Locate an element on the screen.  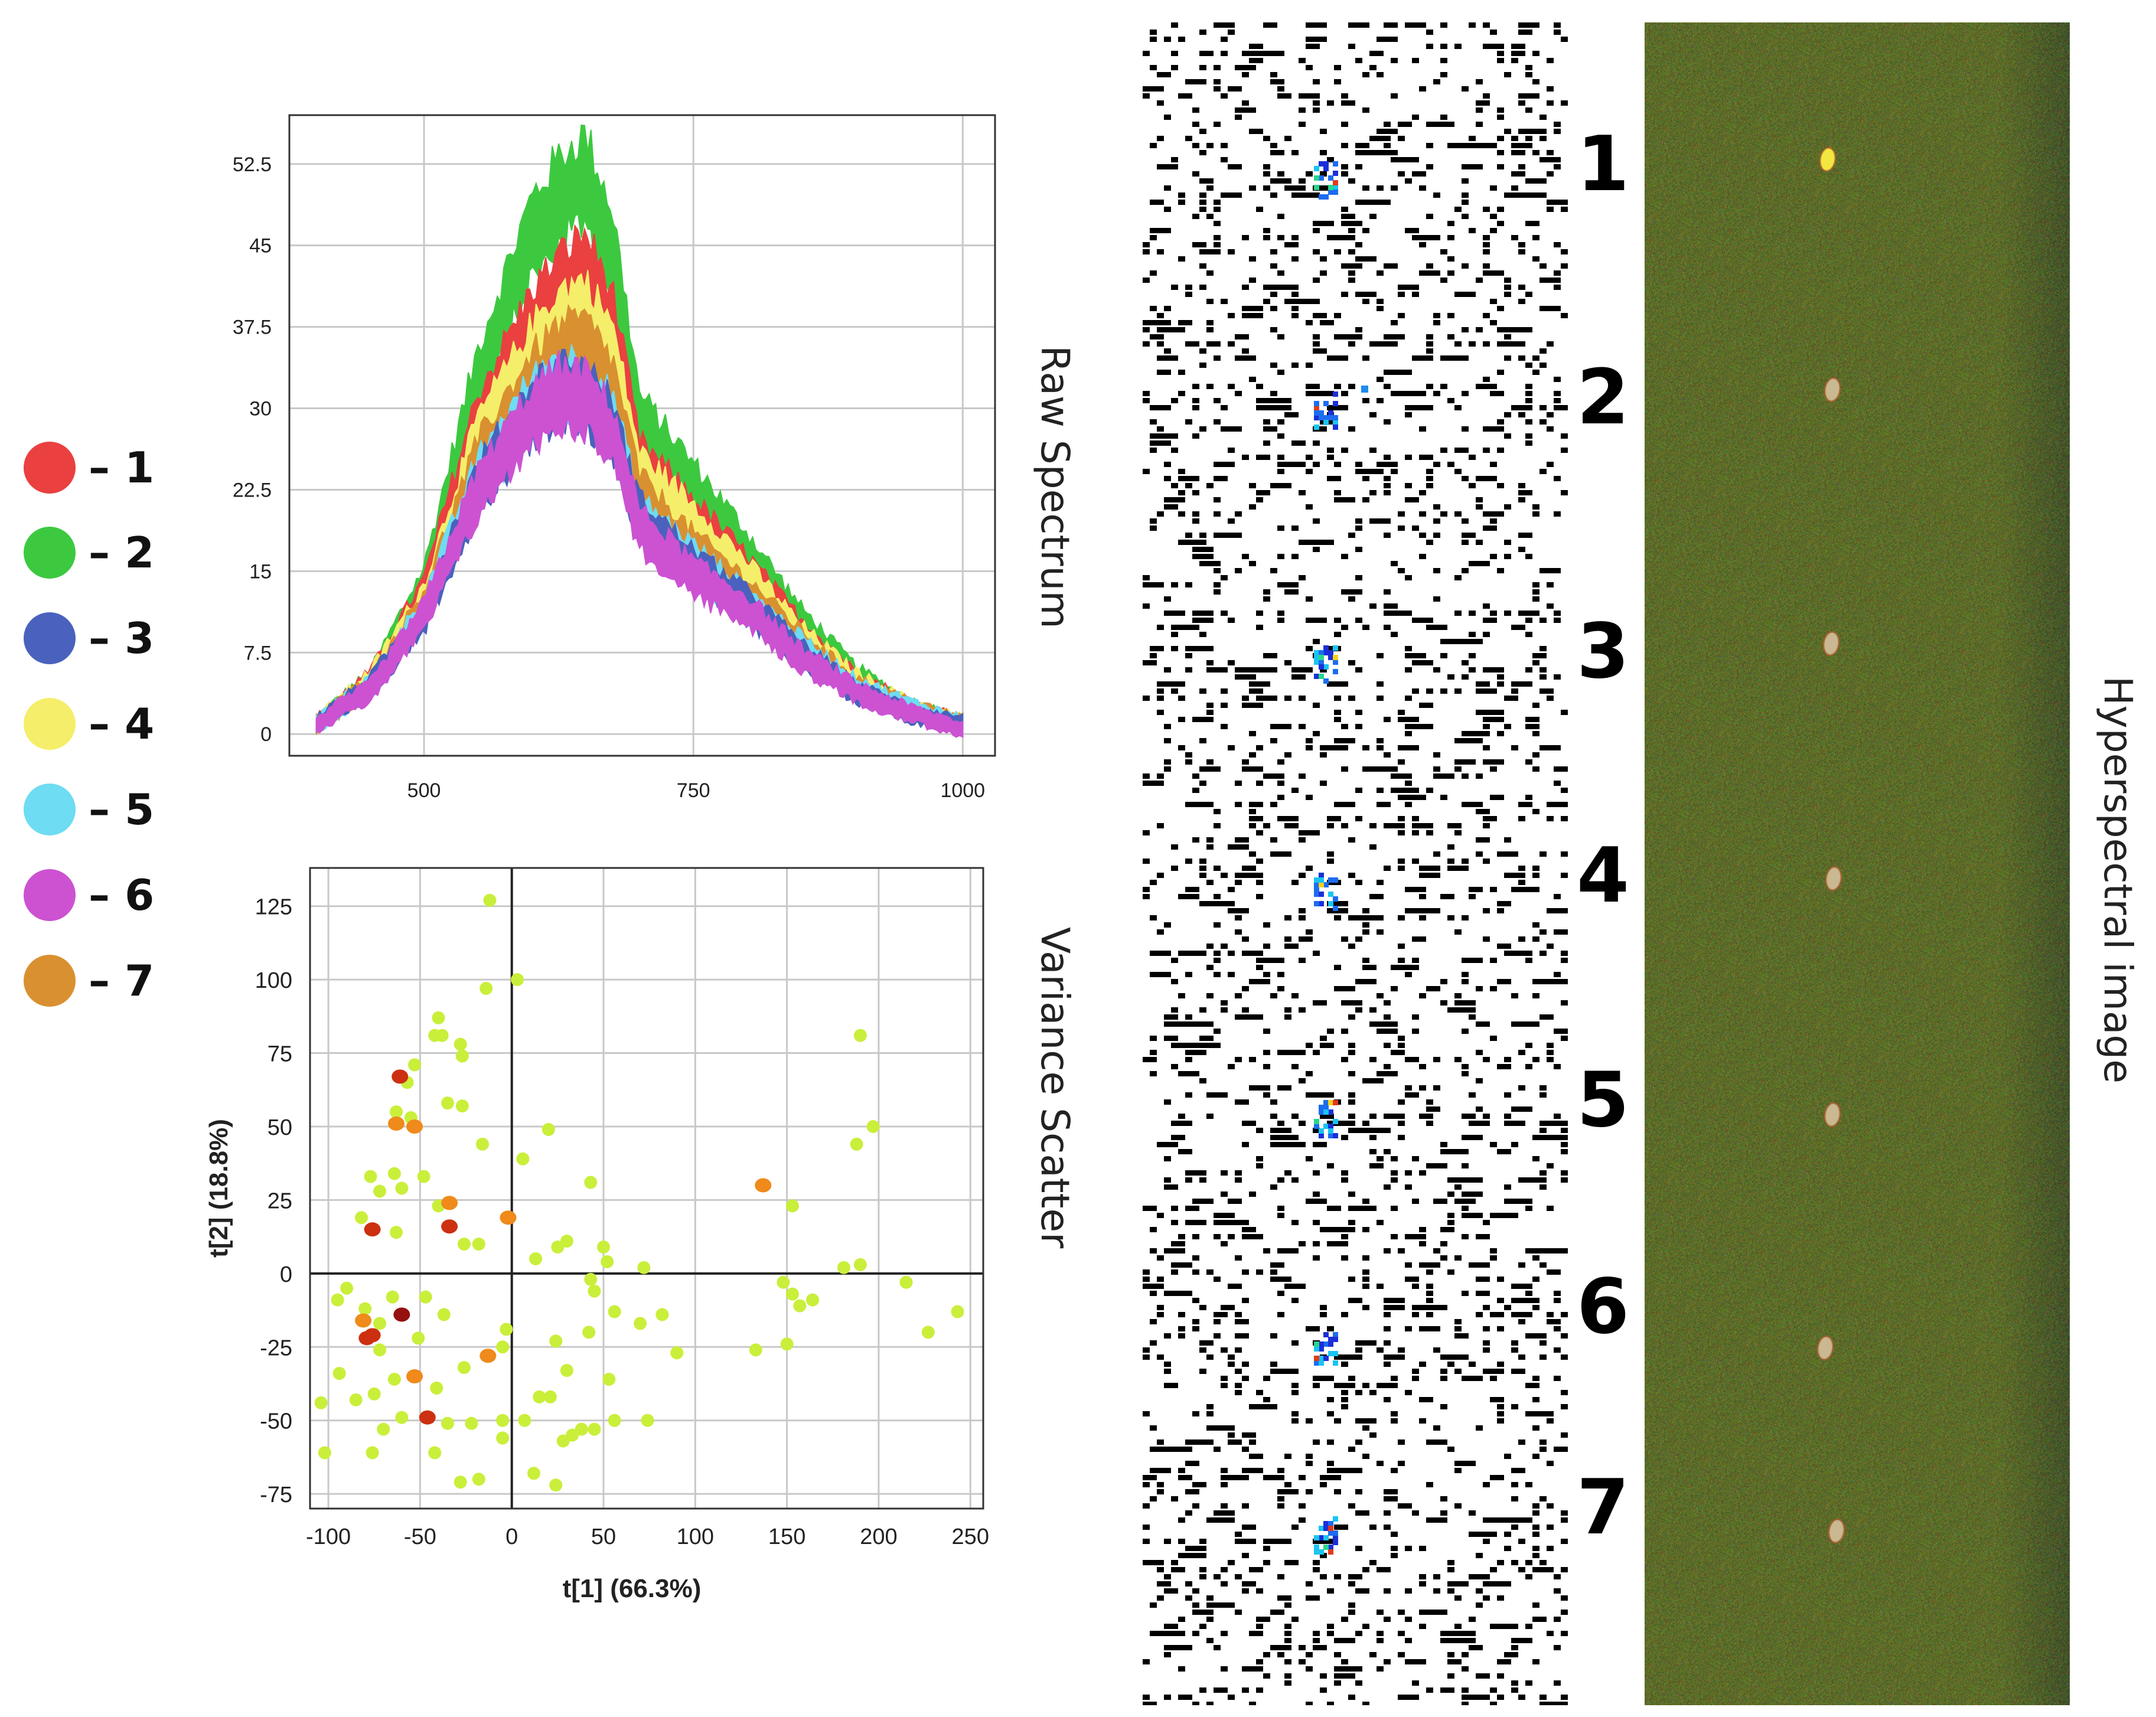
x-tick-label: 250 is located at coordinates (970, 1537).